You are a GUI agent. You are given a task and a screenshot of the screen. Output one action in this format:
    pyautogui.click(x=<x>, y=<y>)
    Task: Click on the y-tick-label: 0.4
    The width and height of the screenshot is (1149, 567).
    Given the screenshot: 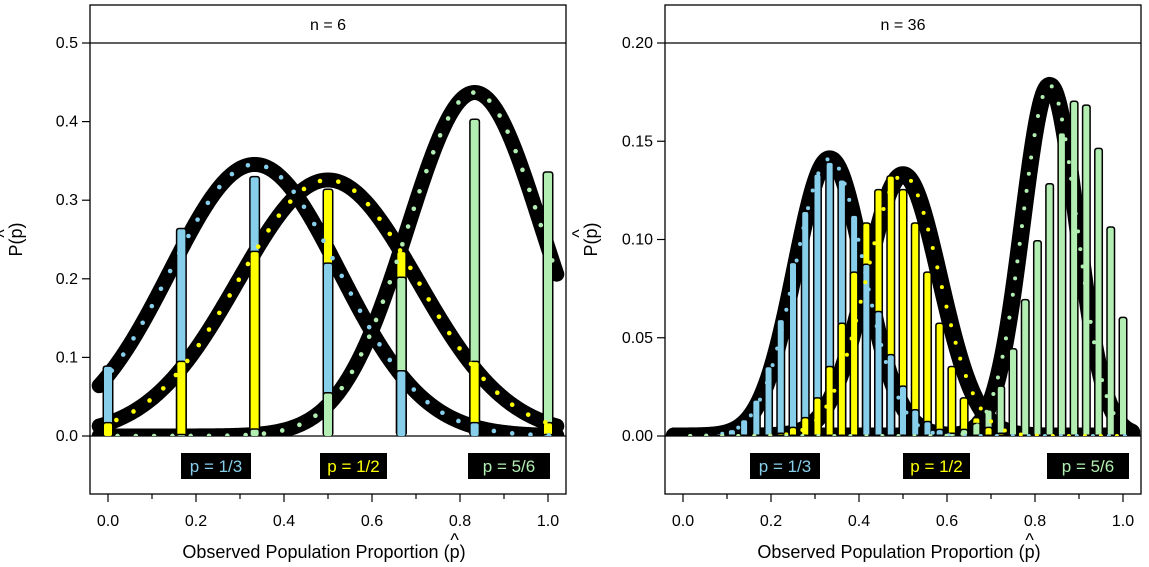 What is the action you would take?
    pyautogui.click(x=67, y=122)
    